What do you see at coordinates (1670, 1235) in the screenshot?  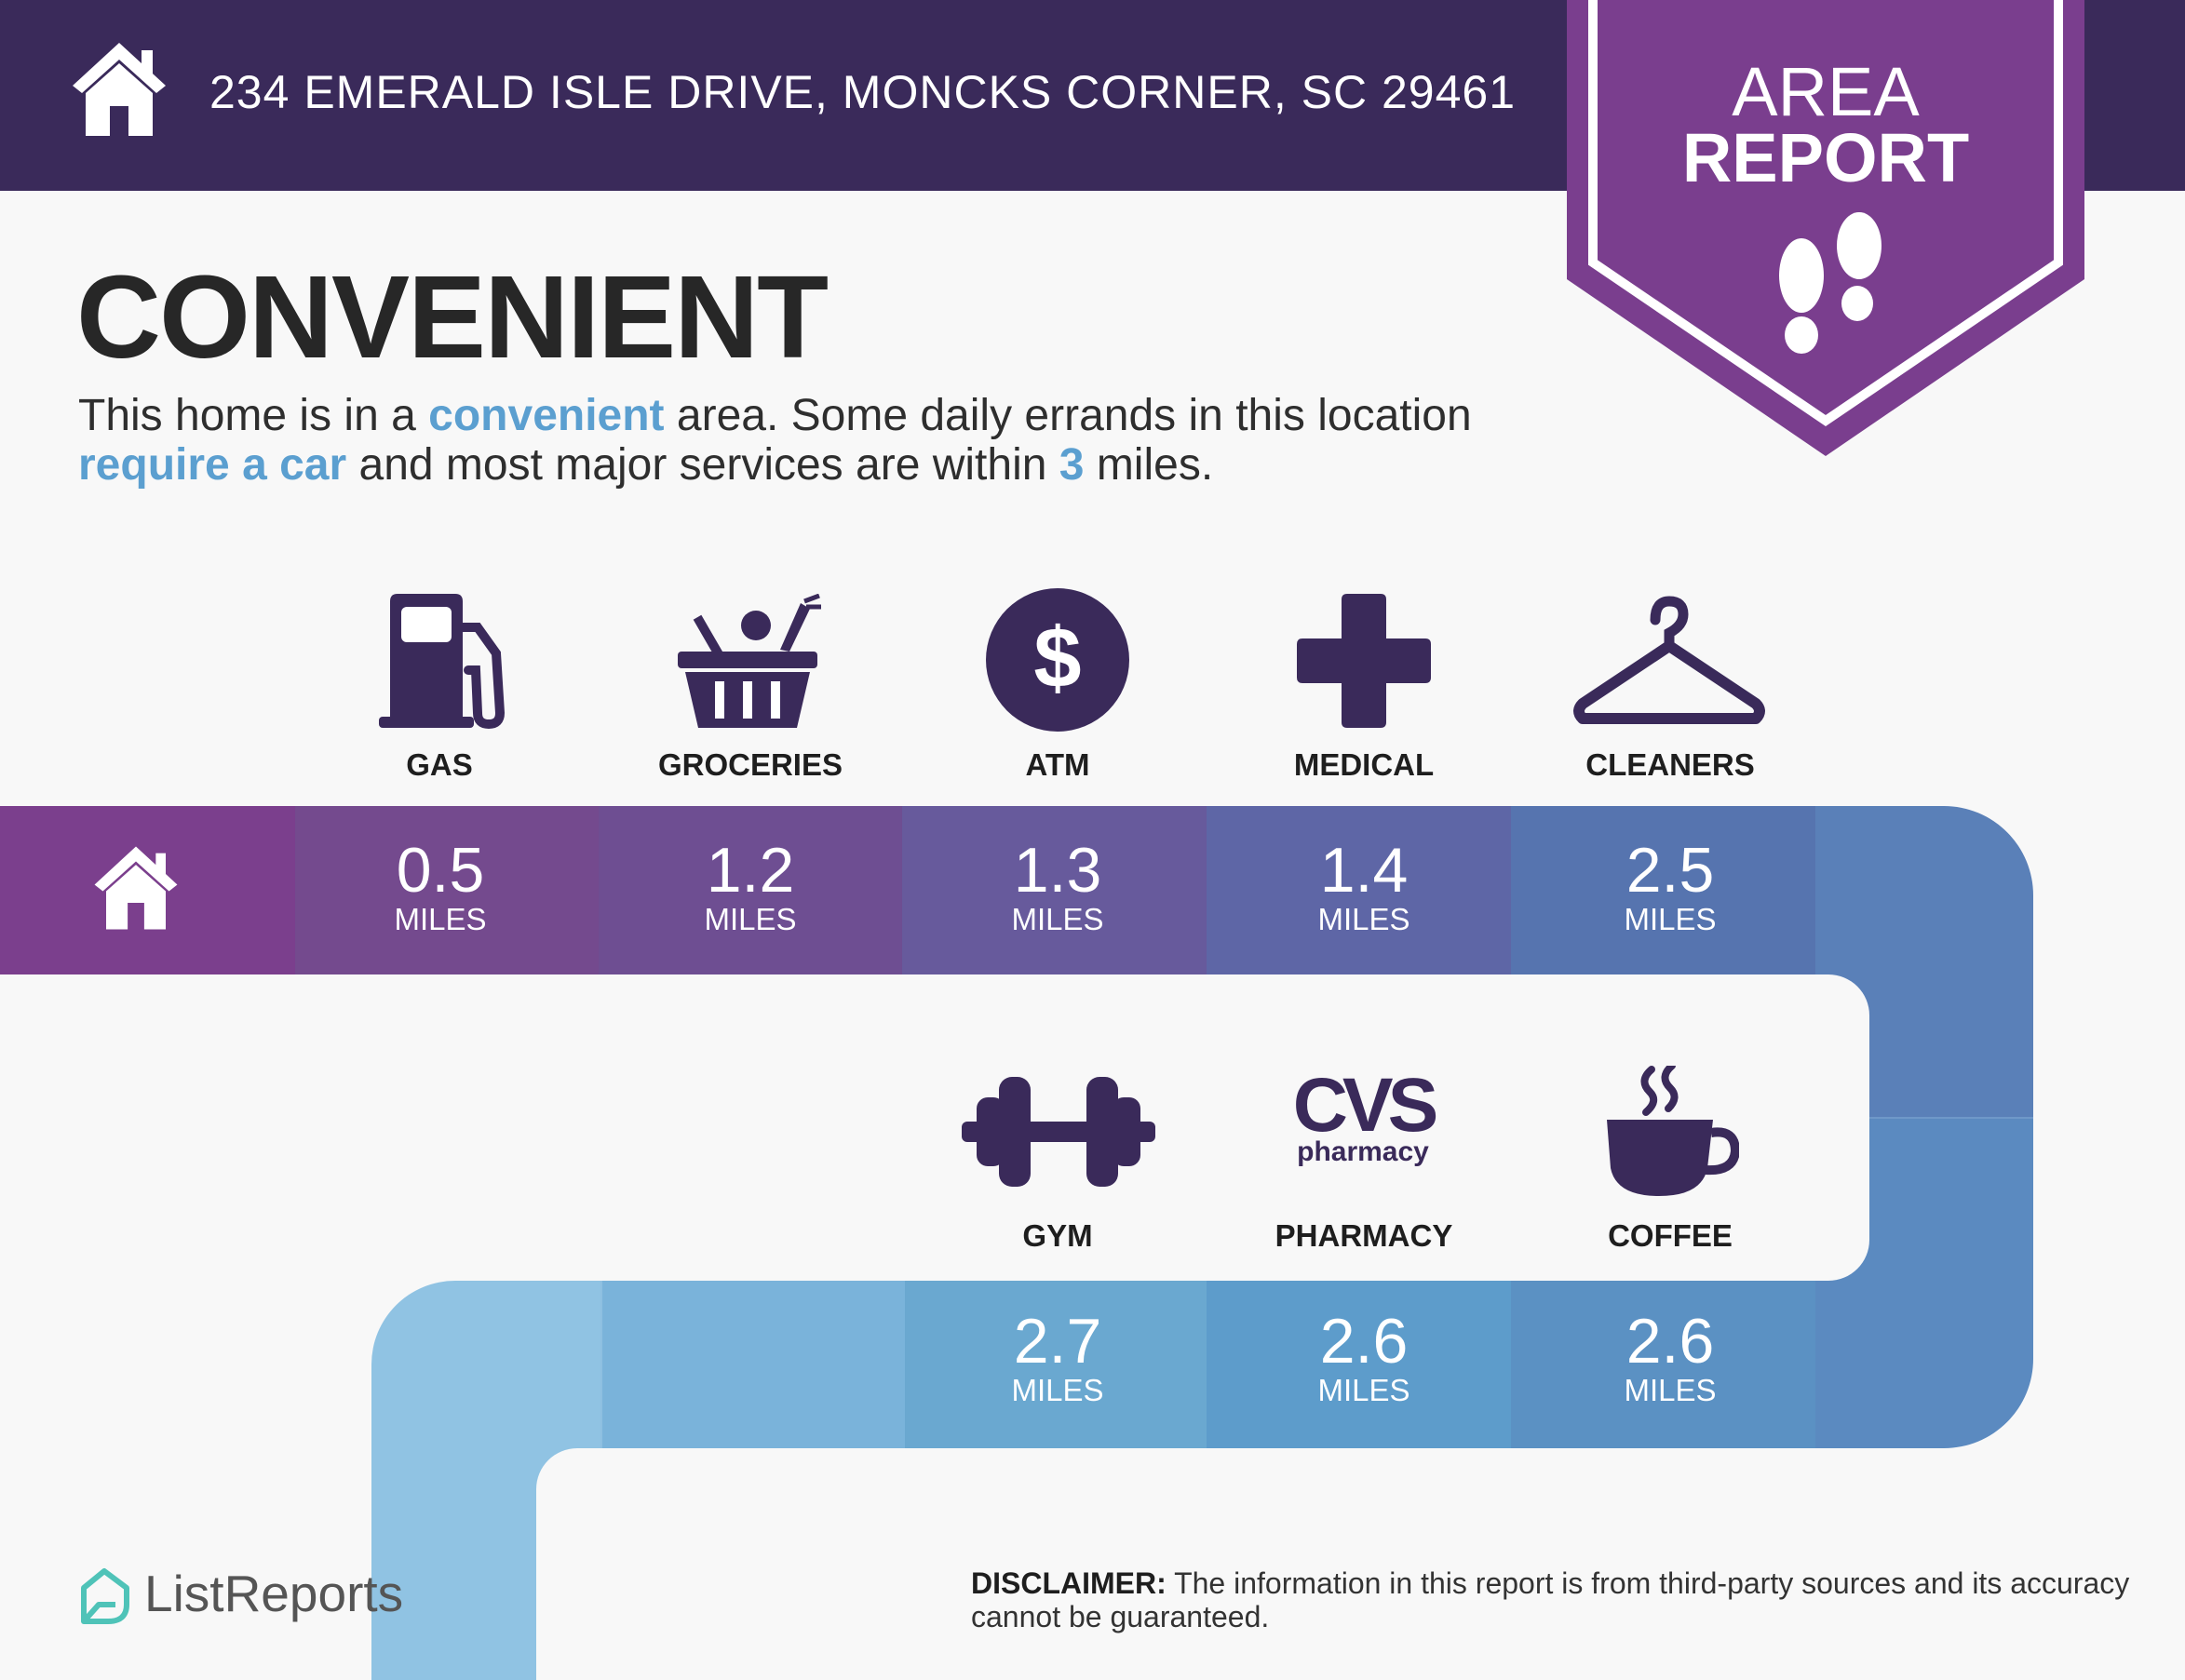 I see `label-coffee: COFFEE` at bounding box center [1670, 1235].